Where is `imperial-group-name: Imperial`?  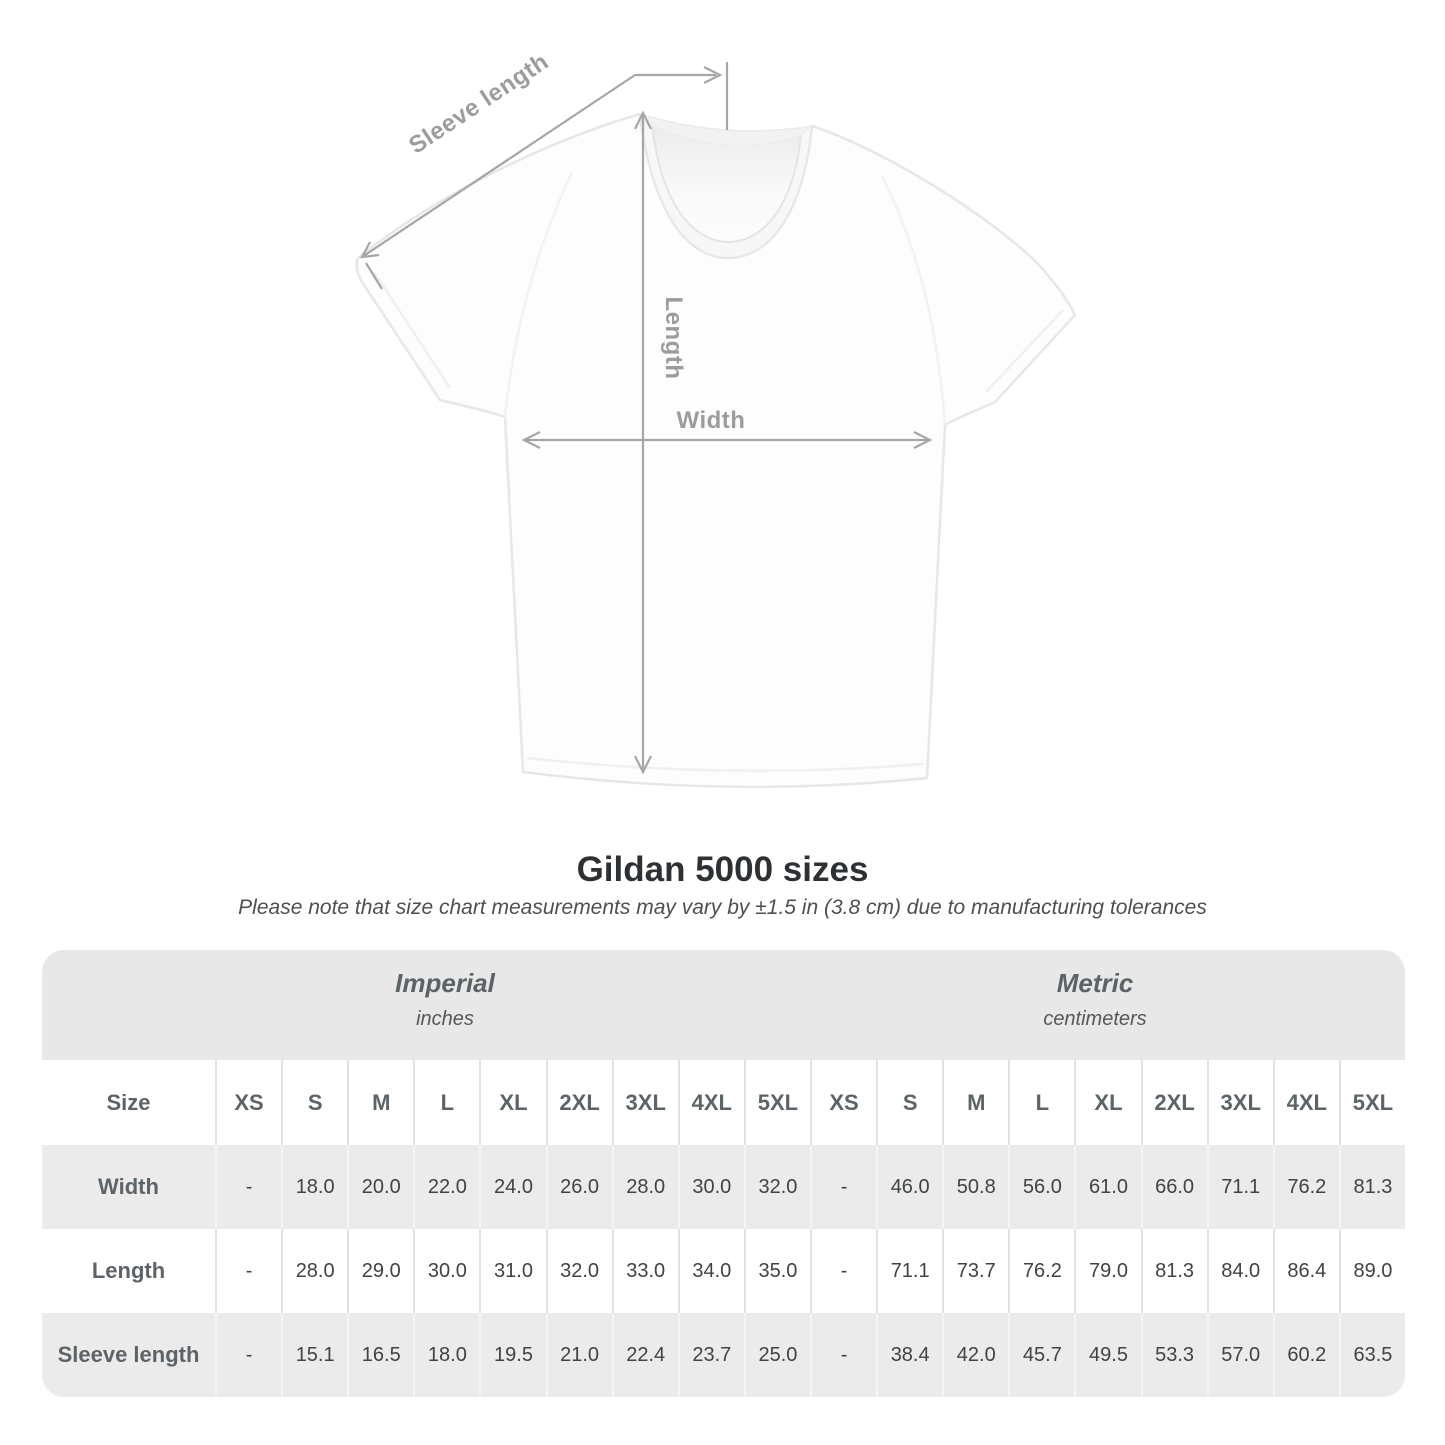 imperial-group-name: Imperial is located at coordinates (445, 983).